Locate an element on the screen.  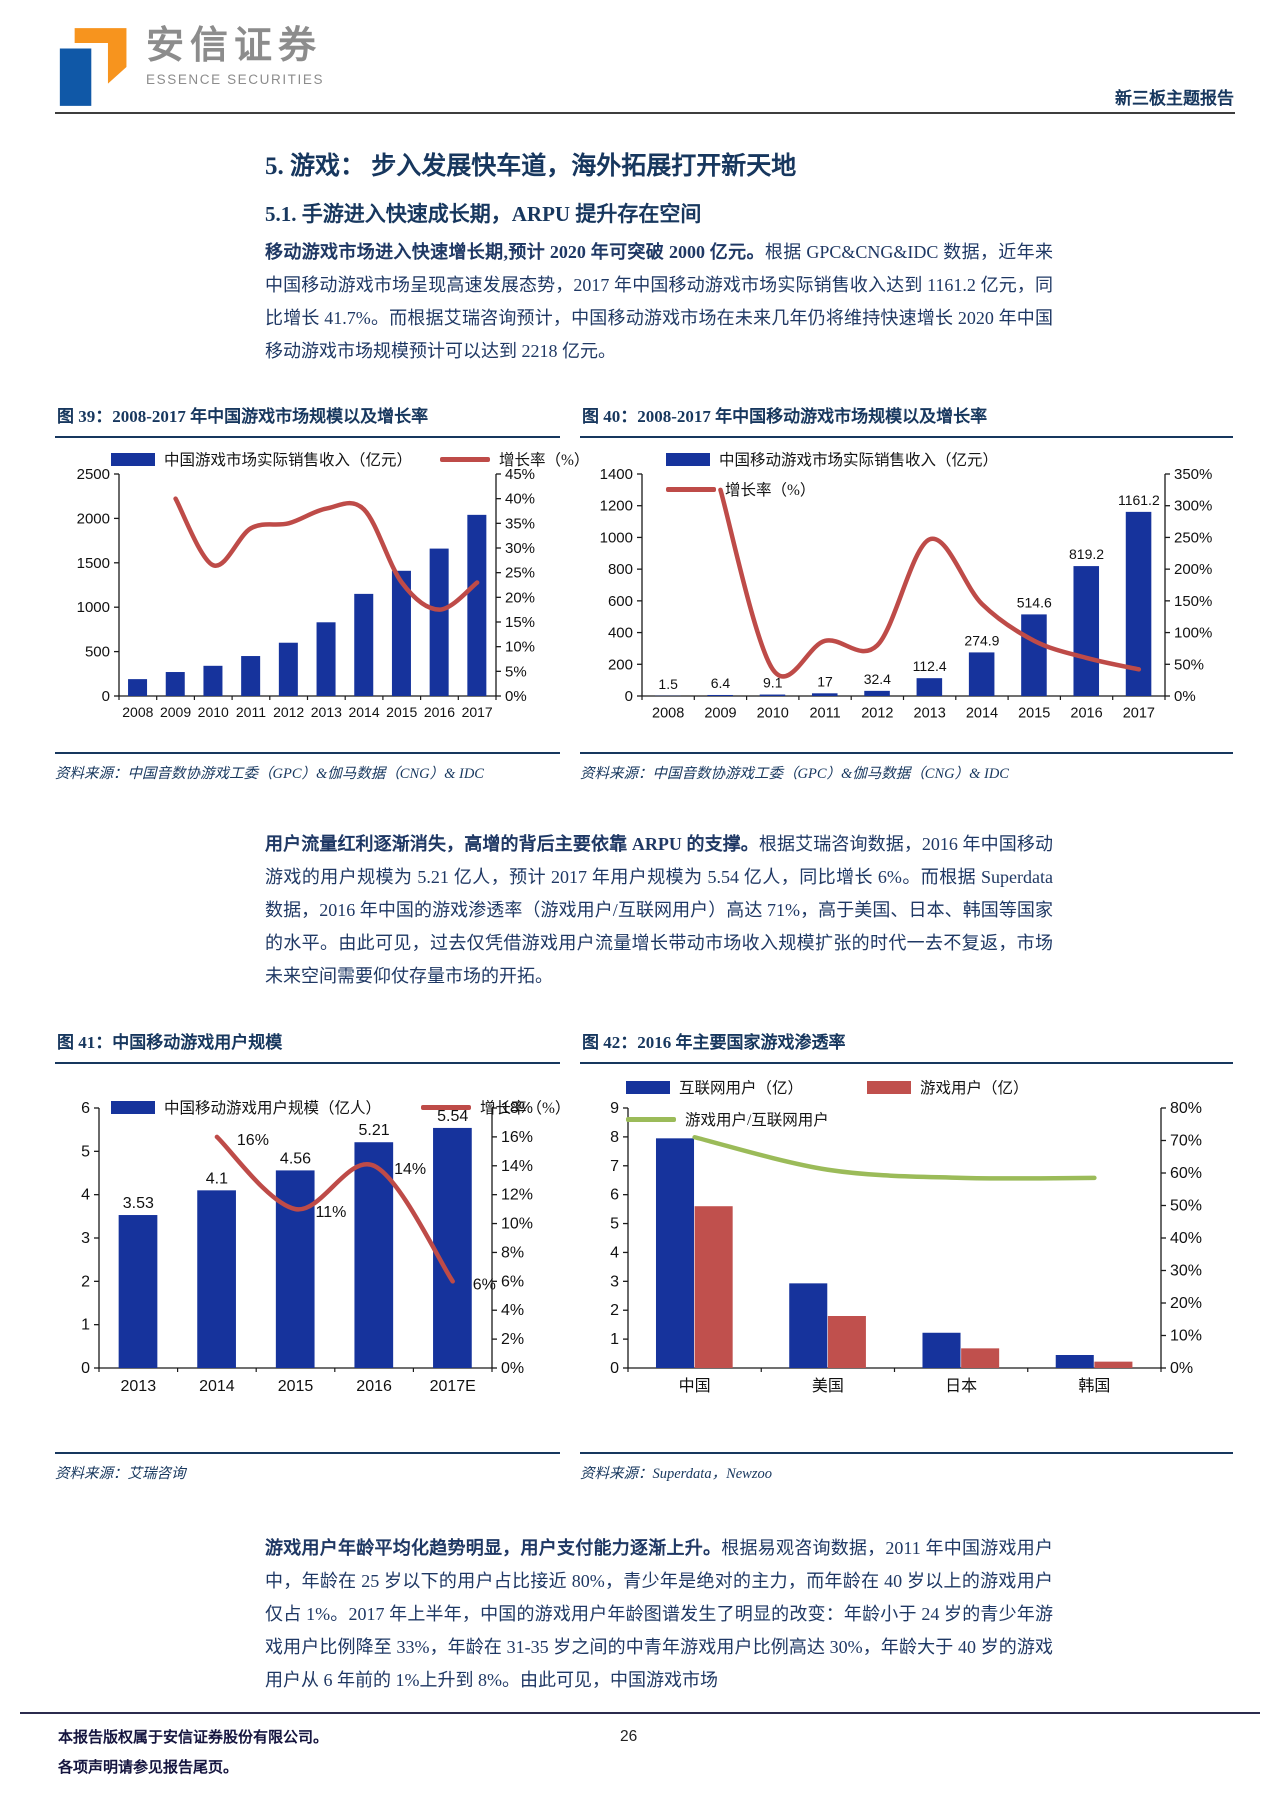
svg-text: 819.2 is located at coordinates (1086, 554).